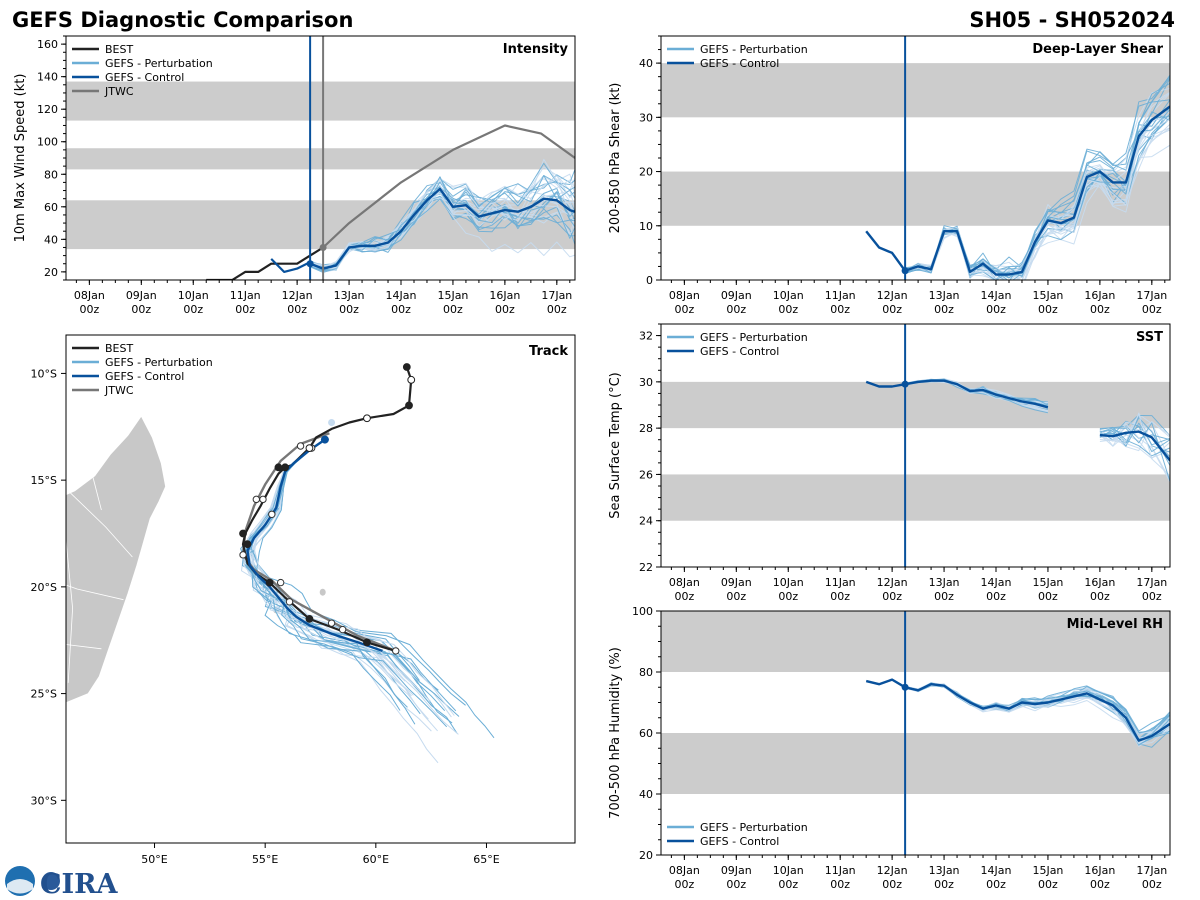 Image resolution: width=1200 pixels, height=900 pixels. What do you see at coordinates (646, 117) in the screenshot?
I see `y-tick-label: 30` at bounding box center [646, 117].